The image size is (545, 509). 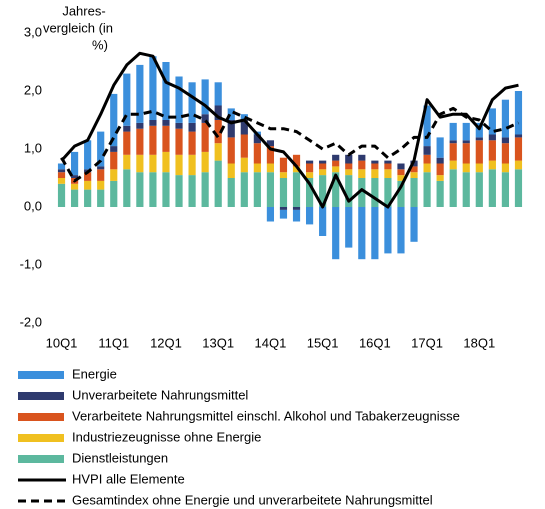 I want to click on legend-label: Dienstleistungen, so click(x=120, y=457).